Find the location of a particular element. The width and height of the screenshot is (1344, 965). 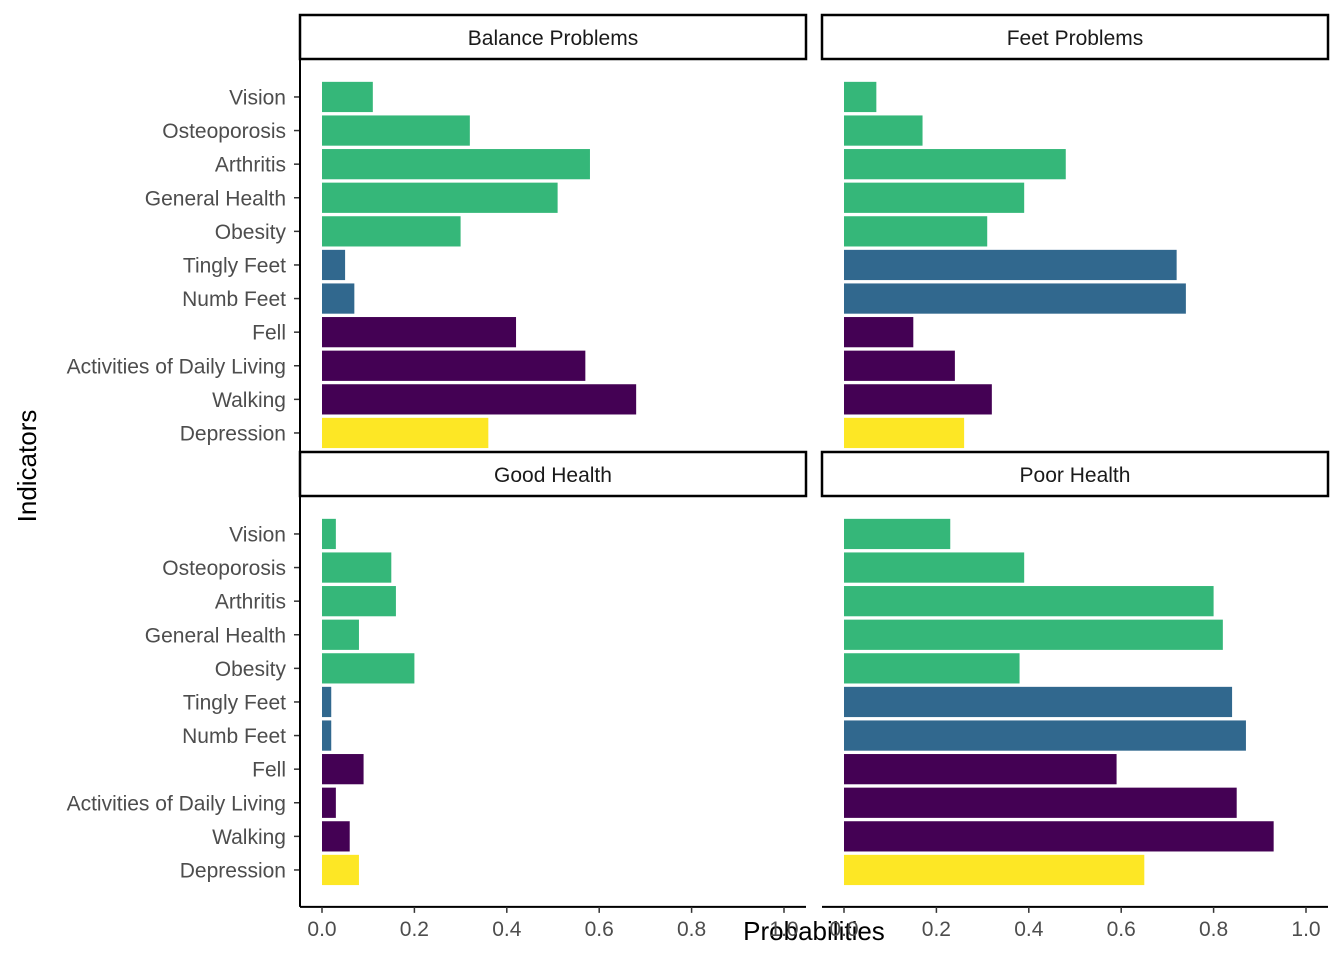

x-axis-title: Probabilities is located at coordinates (814, 931).